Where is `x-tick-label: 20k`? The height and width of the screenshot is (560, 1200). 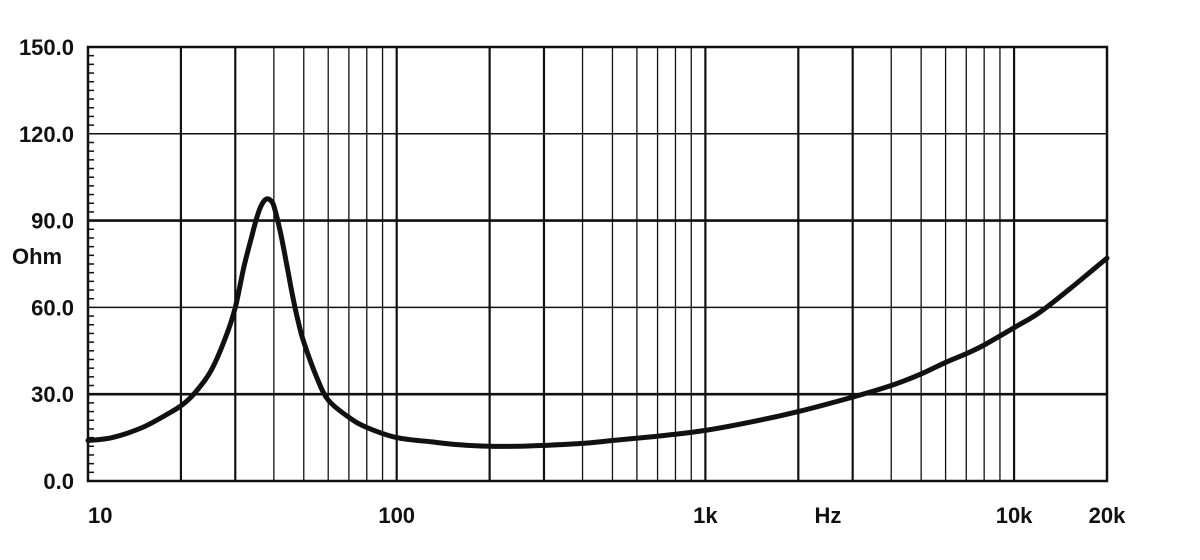 x-tick-label: 20k is located at coordinates (1107, 515).